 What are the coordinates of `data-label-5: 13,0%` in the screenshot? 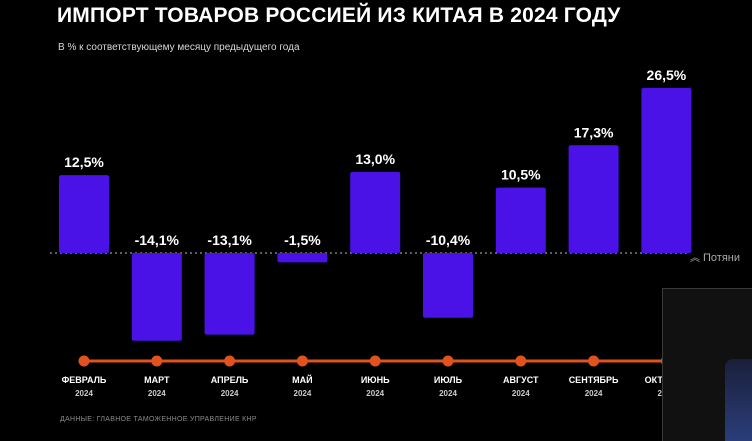 It's located at (375, 159).